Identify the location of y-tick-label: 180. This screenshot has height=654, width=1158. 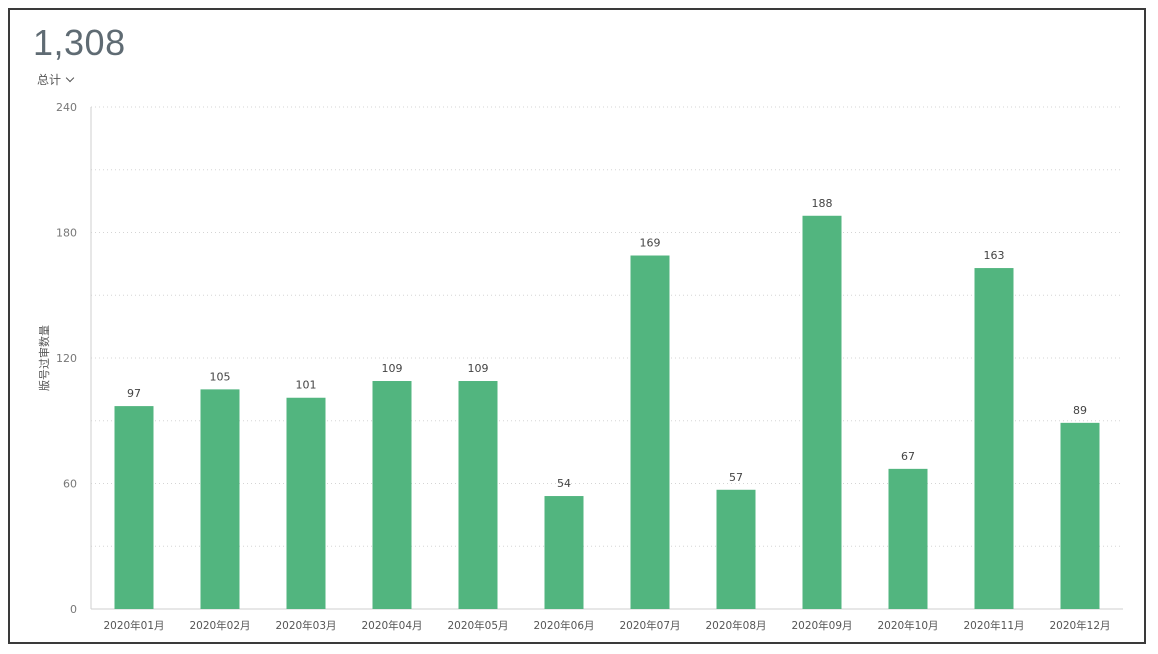
(66, 233).